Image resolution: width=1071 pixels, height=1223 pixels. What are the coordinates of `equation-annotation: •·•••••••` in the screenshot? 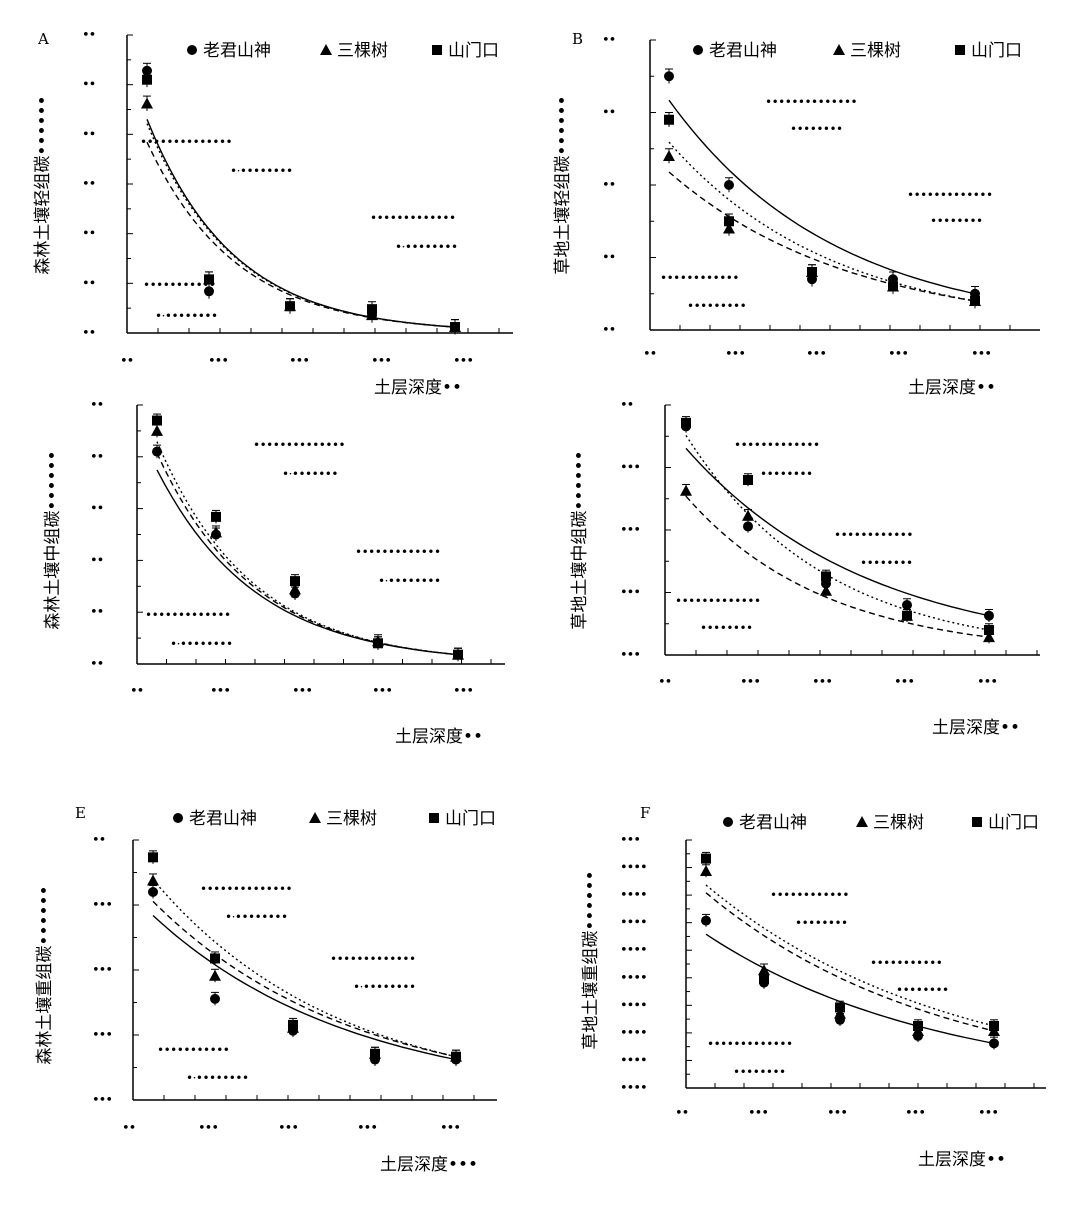 It's located at (310, 474).